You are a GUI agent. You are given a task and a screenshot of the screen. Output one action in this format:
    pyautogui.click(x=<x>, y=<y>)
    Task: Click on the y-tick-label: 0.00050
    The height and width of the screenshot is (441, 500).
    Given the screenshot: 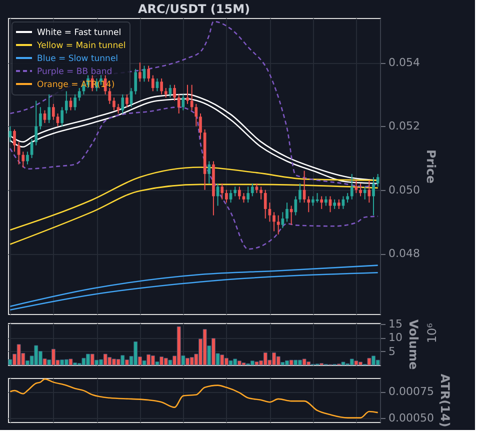 What is the action you would take?
    pyautogui.click(x=411, y=417)
    